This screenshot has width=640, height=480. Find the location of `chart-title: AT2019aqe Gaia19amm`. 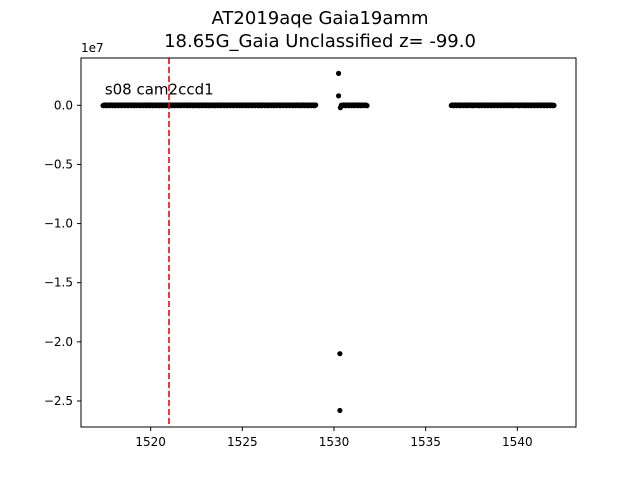

chart-title: AT2019aqe Gaia19amm is located at coordinates (320, 18).